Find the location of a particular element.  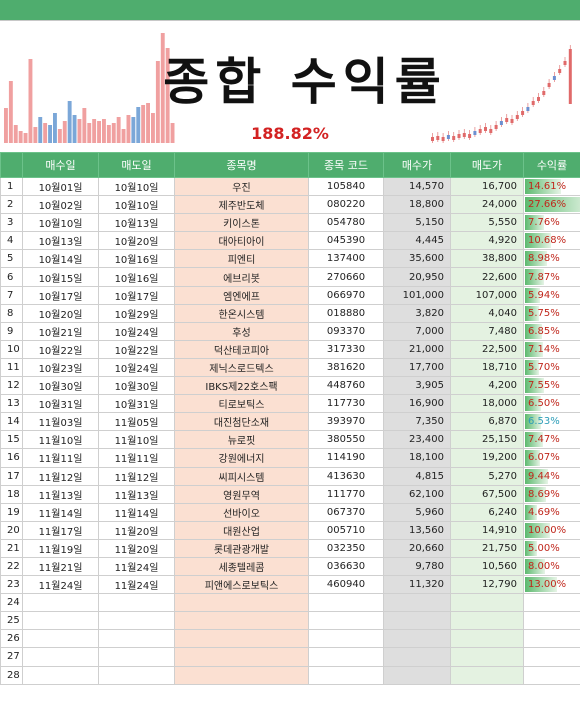

stock-name-cell: 피앤에스로보틱스 is located at coordinates (241, 585).